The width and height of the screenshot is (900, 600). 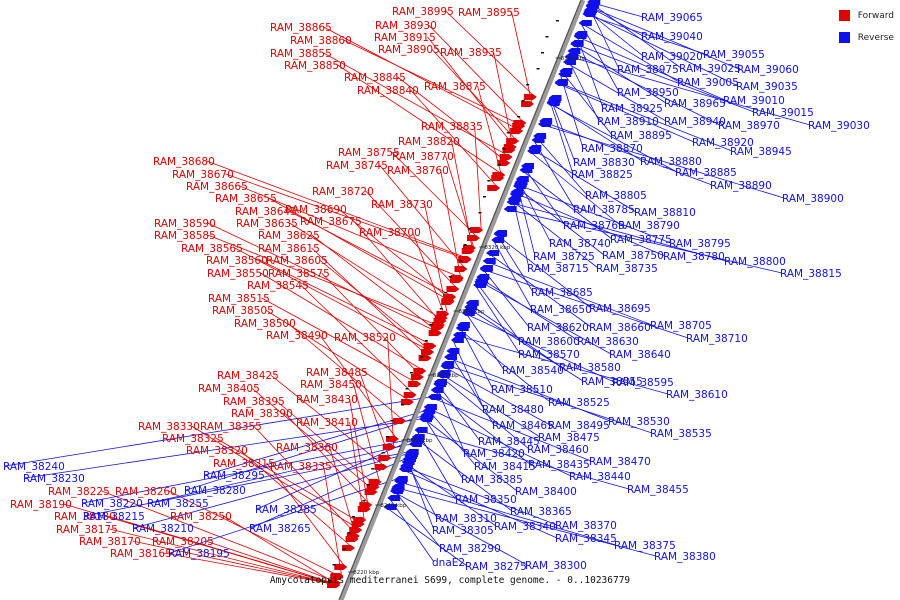 I want to click on gene-label-ram-38490: RAM_38490, so click(x=297, y=336).